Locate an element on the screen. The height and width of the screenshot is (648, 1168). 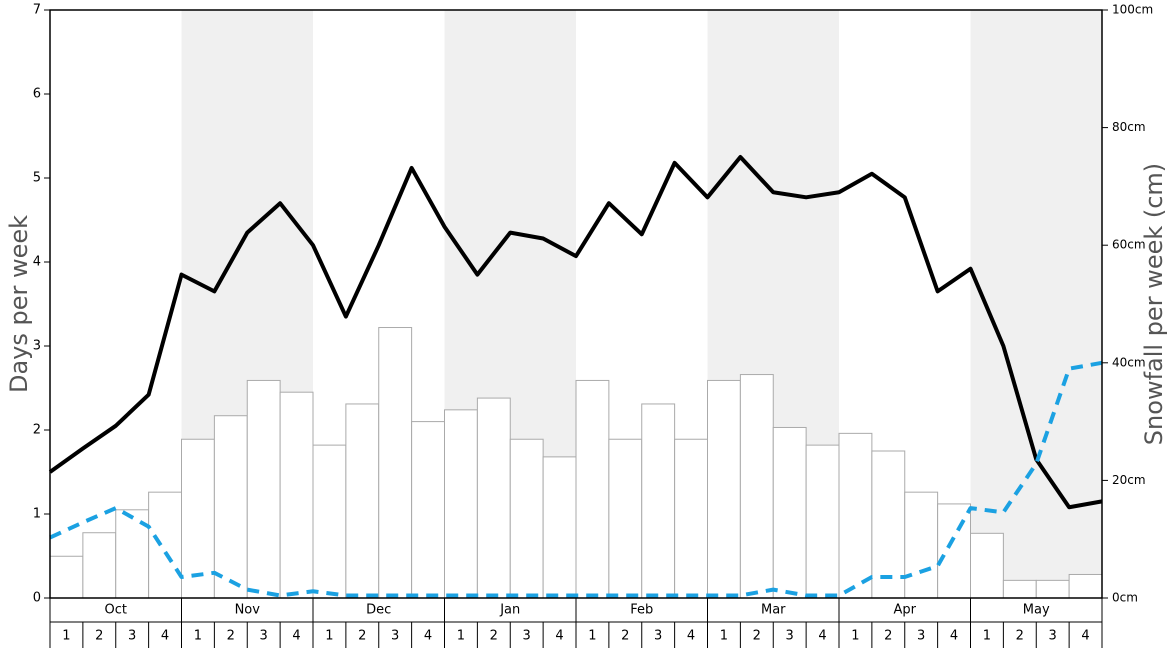
y-tick-label: 7 is located at coordinates (37, 10).